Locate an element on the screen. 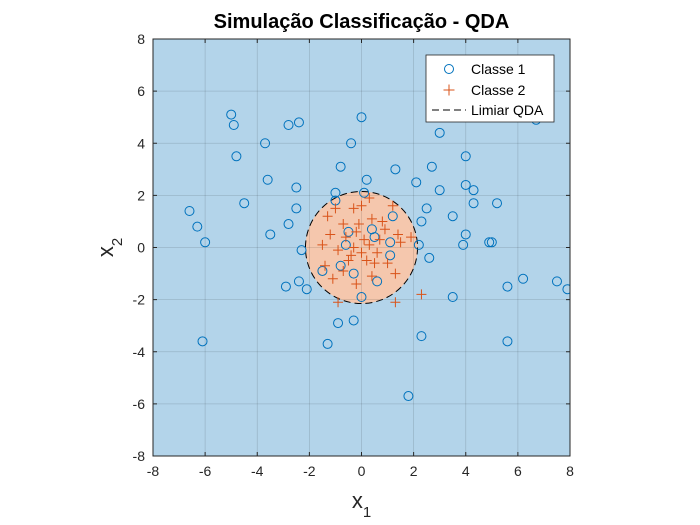 The height and width of the screenshot is (525, 700). y-axis-label: x2 is located at coordinates (109, 247).